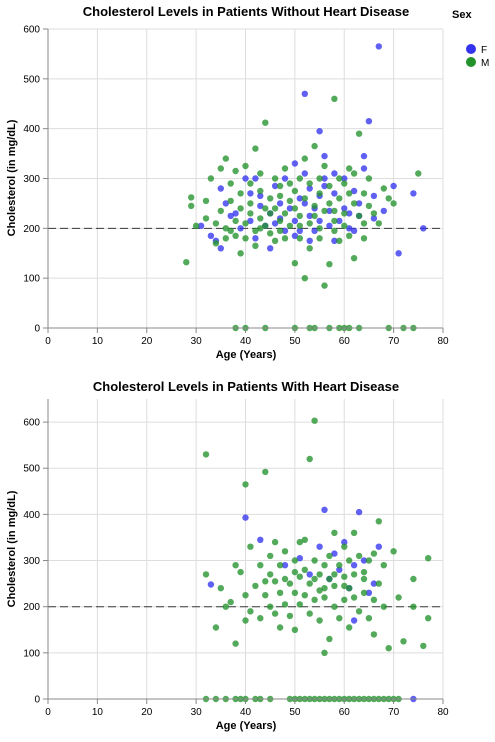 The height and width of the screenshot is (742, 495). I want to click on y-tick-label: 500, so click(31, 79).